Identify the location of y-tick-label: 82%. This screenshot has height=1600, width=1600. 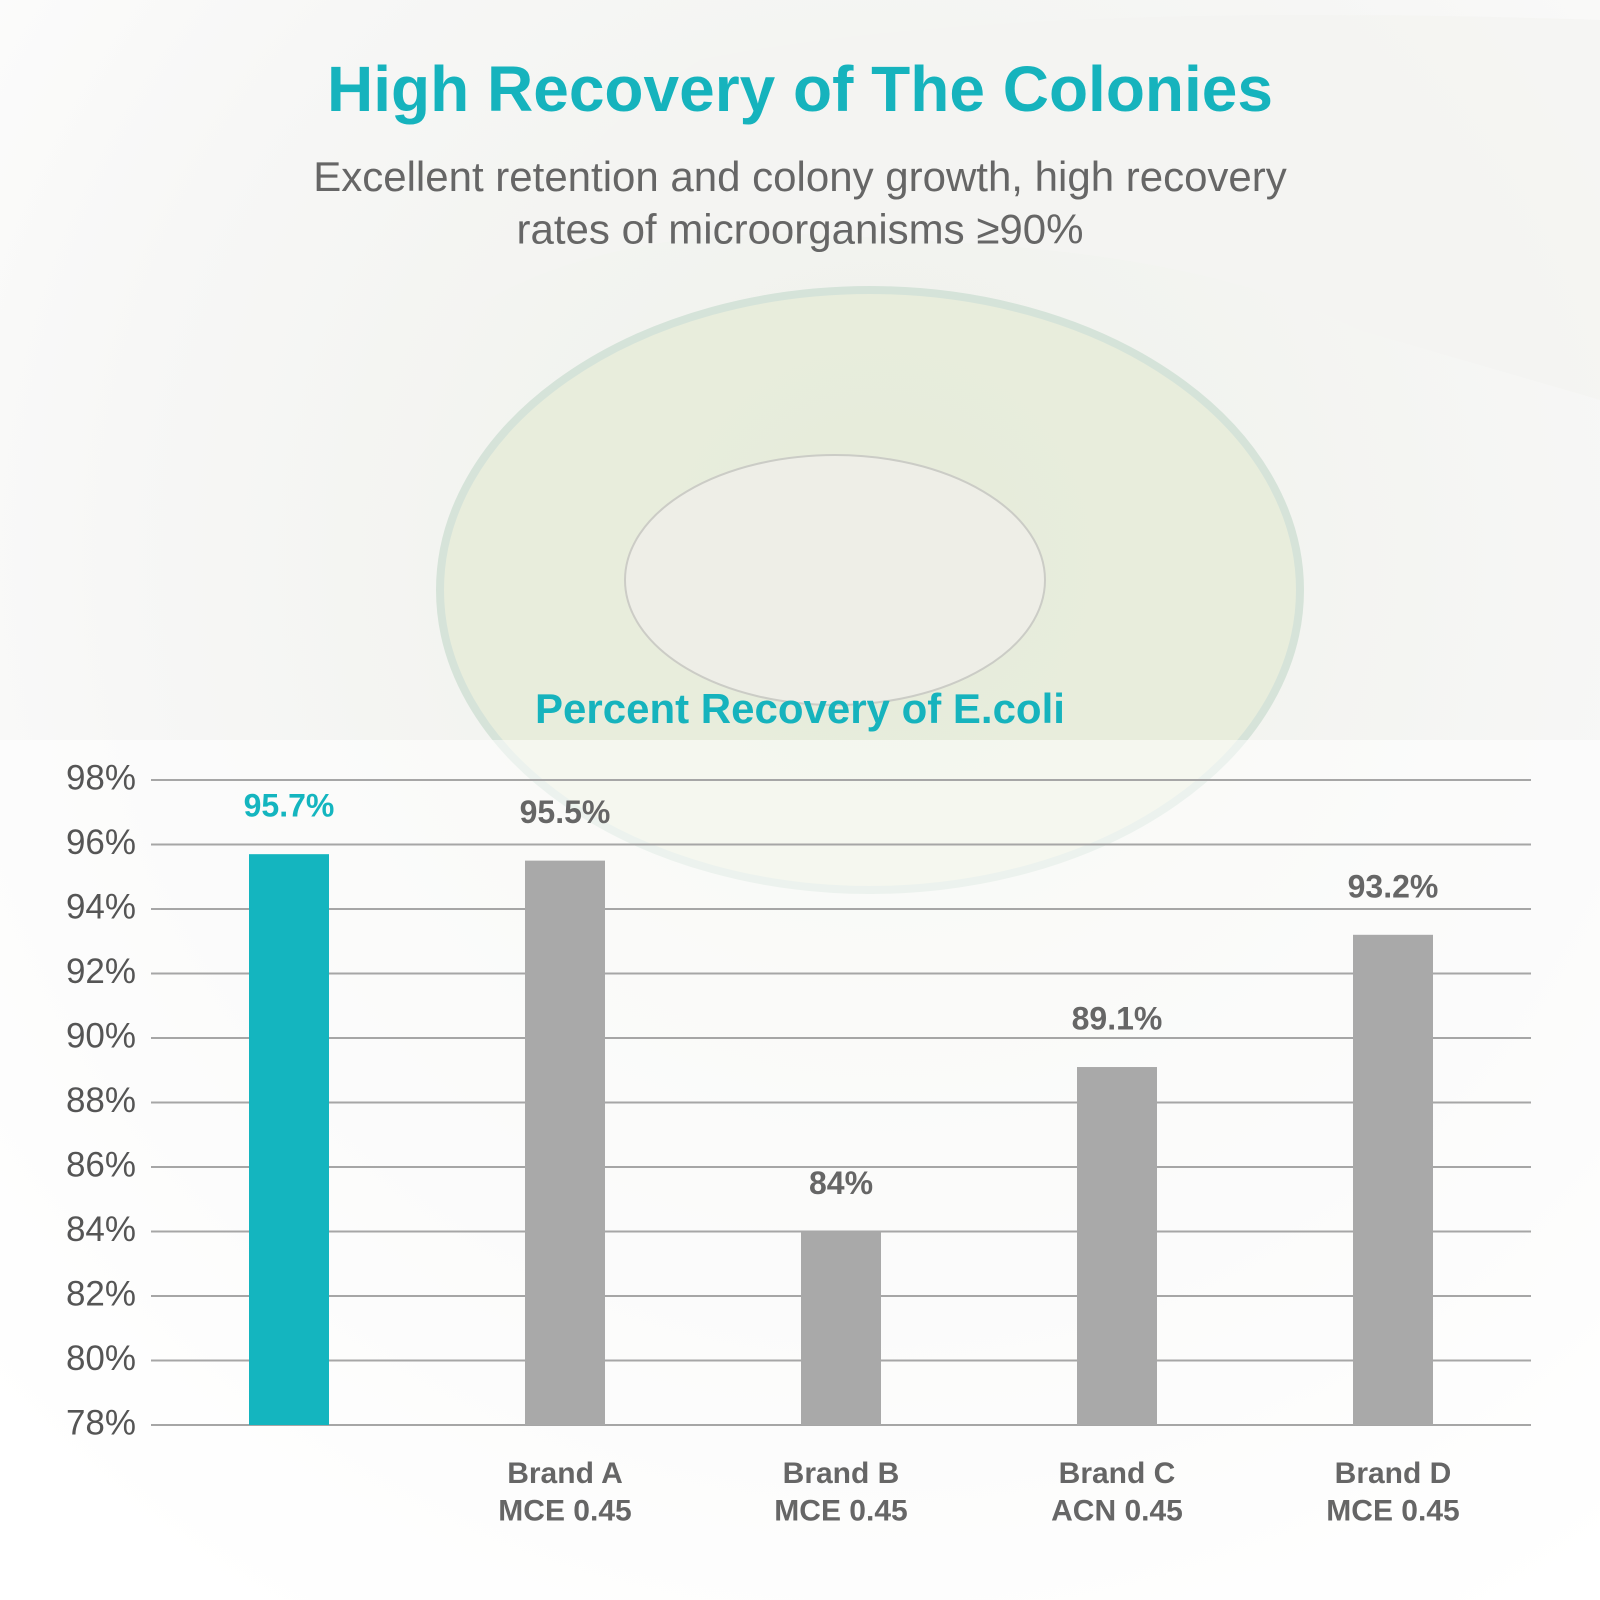
(101, 1293).